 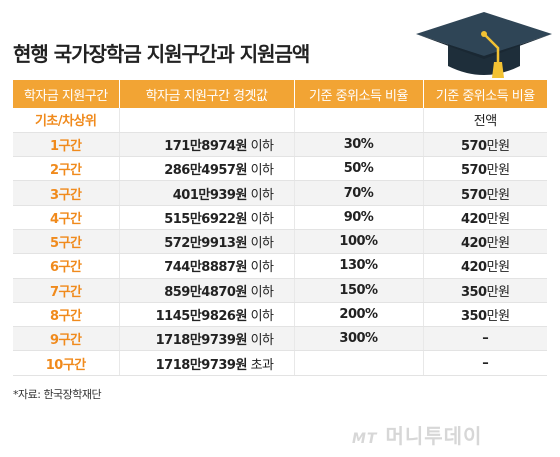 I want to click on threshold-cell: 515만6922원 이하, so click(x=207, y=217).